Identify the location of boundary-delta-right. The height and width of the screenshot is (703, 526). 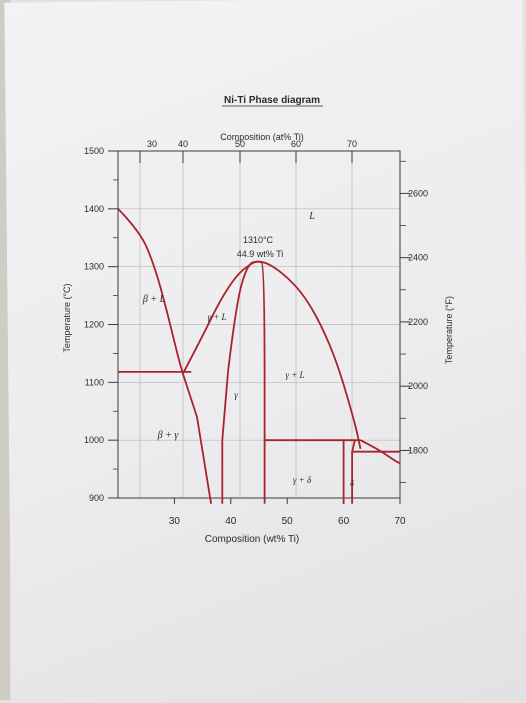
(353, 471).